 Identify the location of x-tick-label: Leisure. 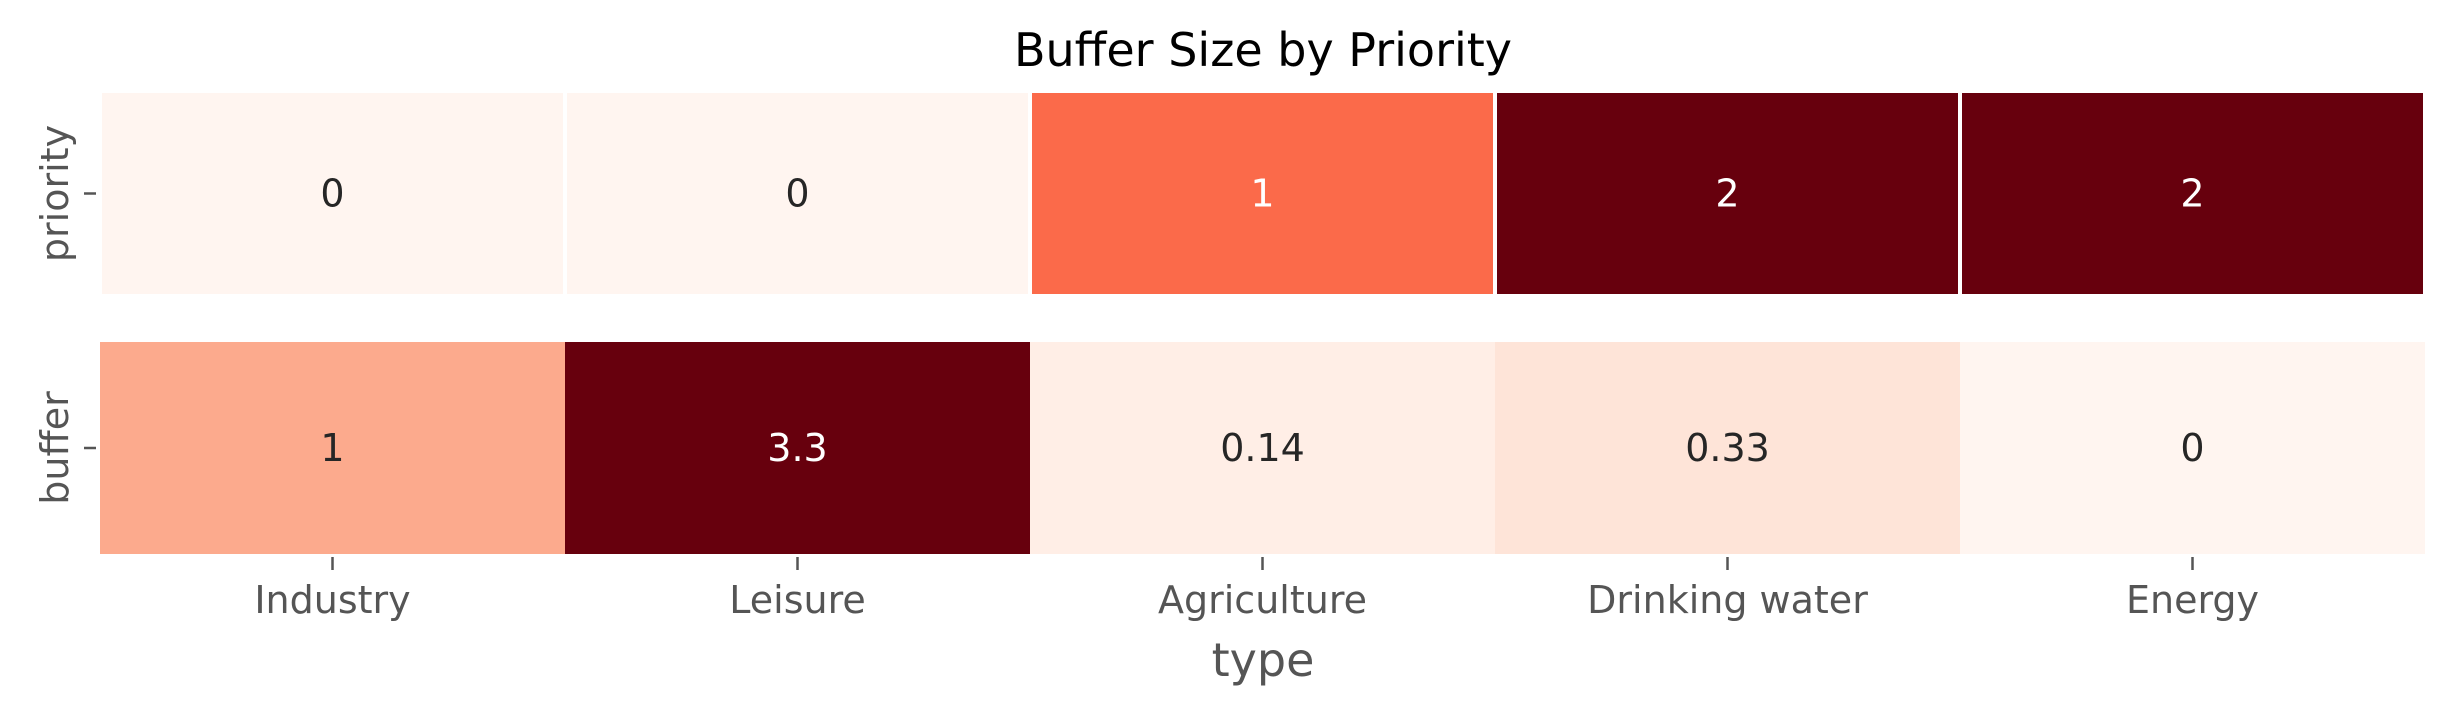
(797, 600).